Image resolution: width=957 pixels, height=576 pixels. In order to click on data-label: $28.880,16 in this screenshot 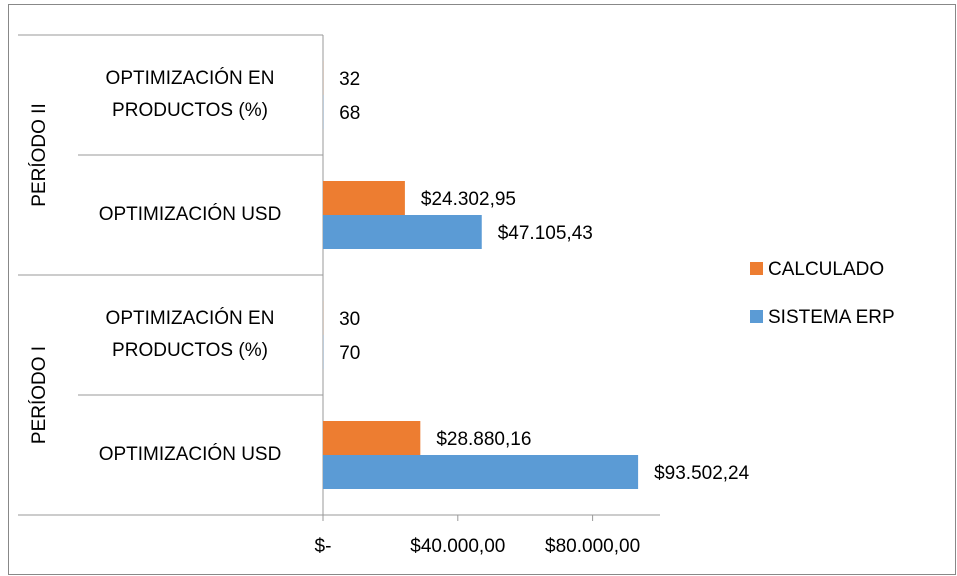, I will do `click(483, 439)`.